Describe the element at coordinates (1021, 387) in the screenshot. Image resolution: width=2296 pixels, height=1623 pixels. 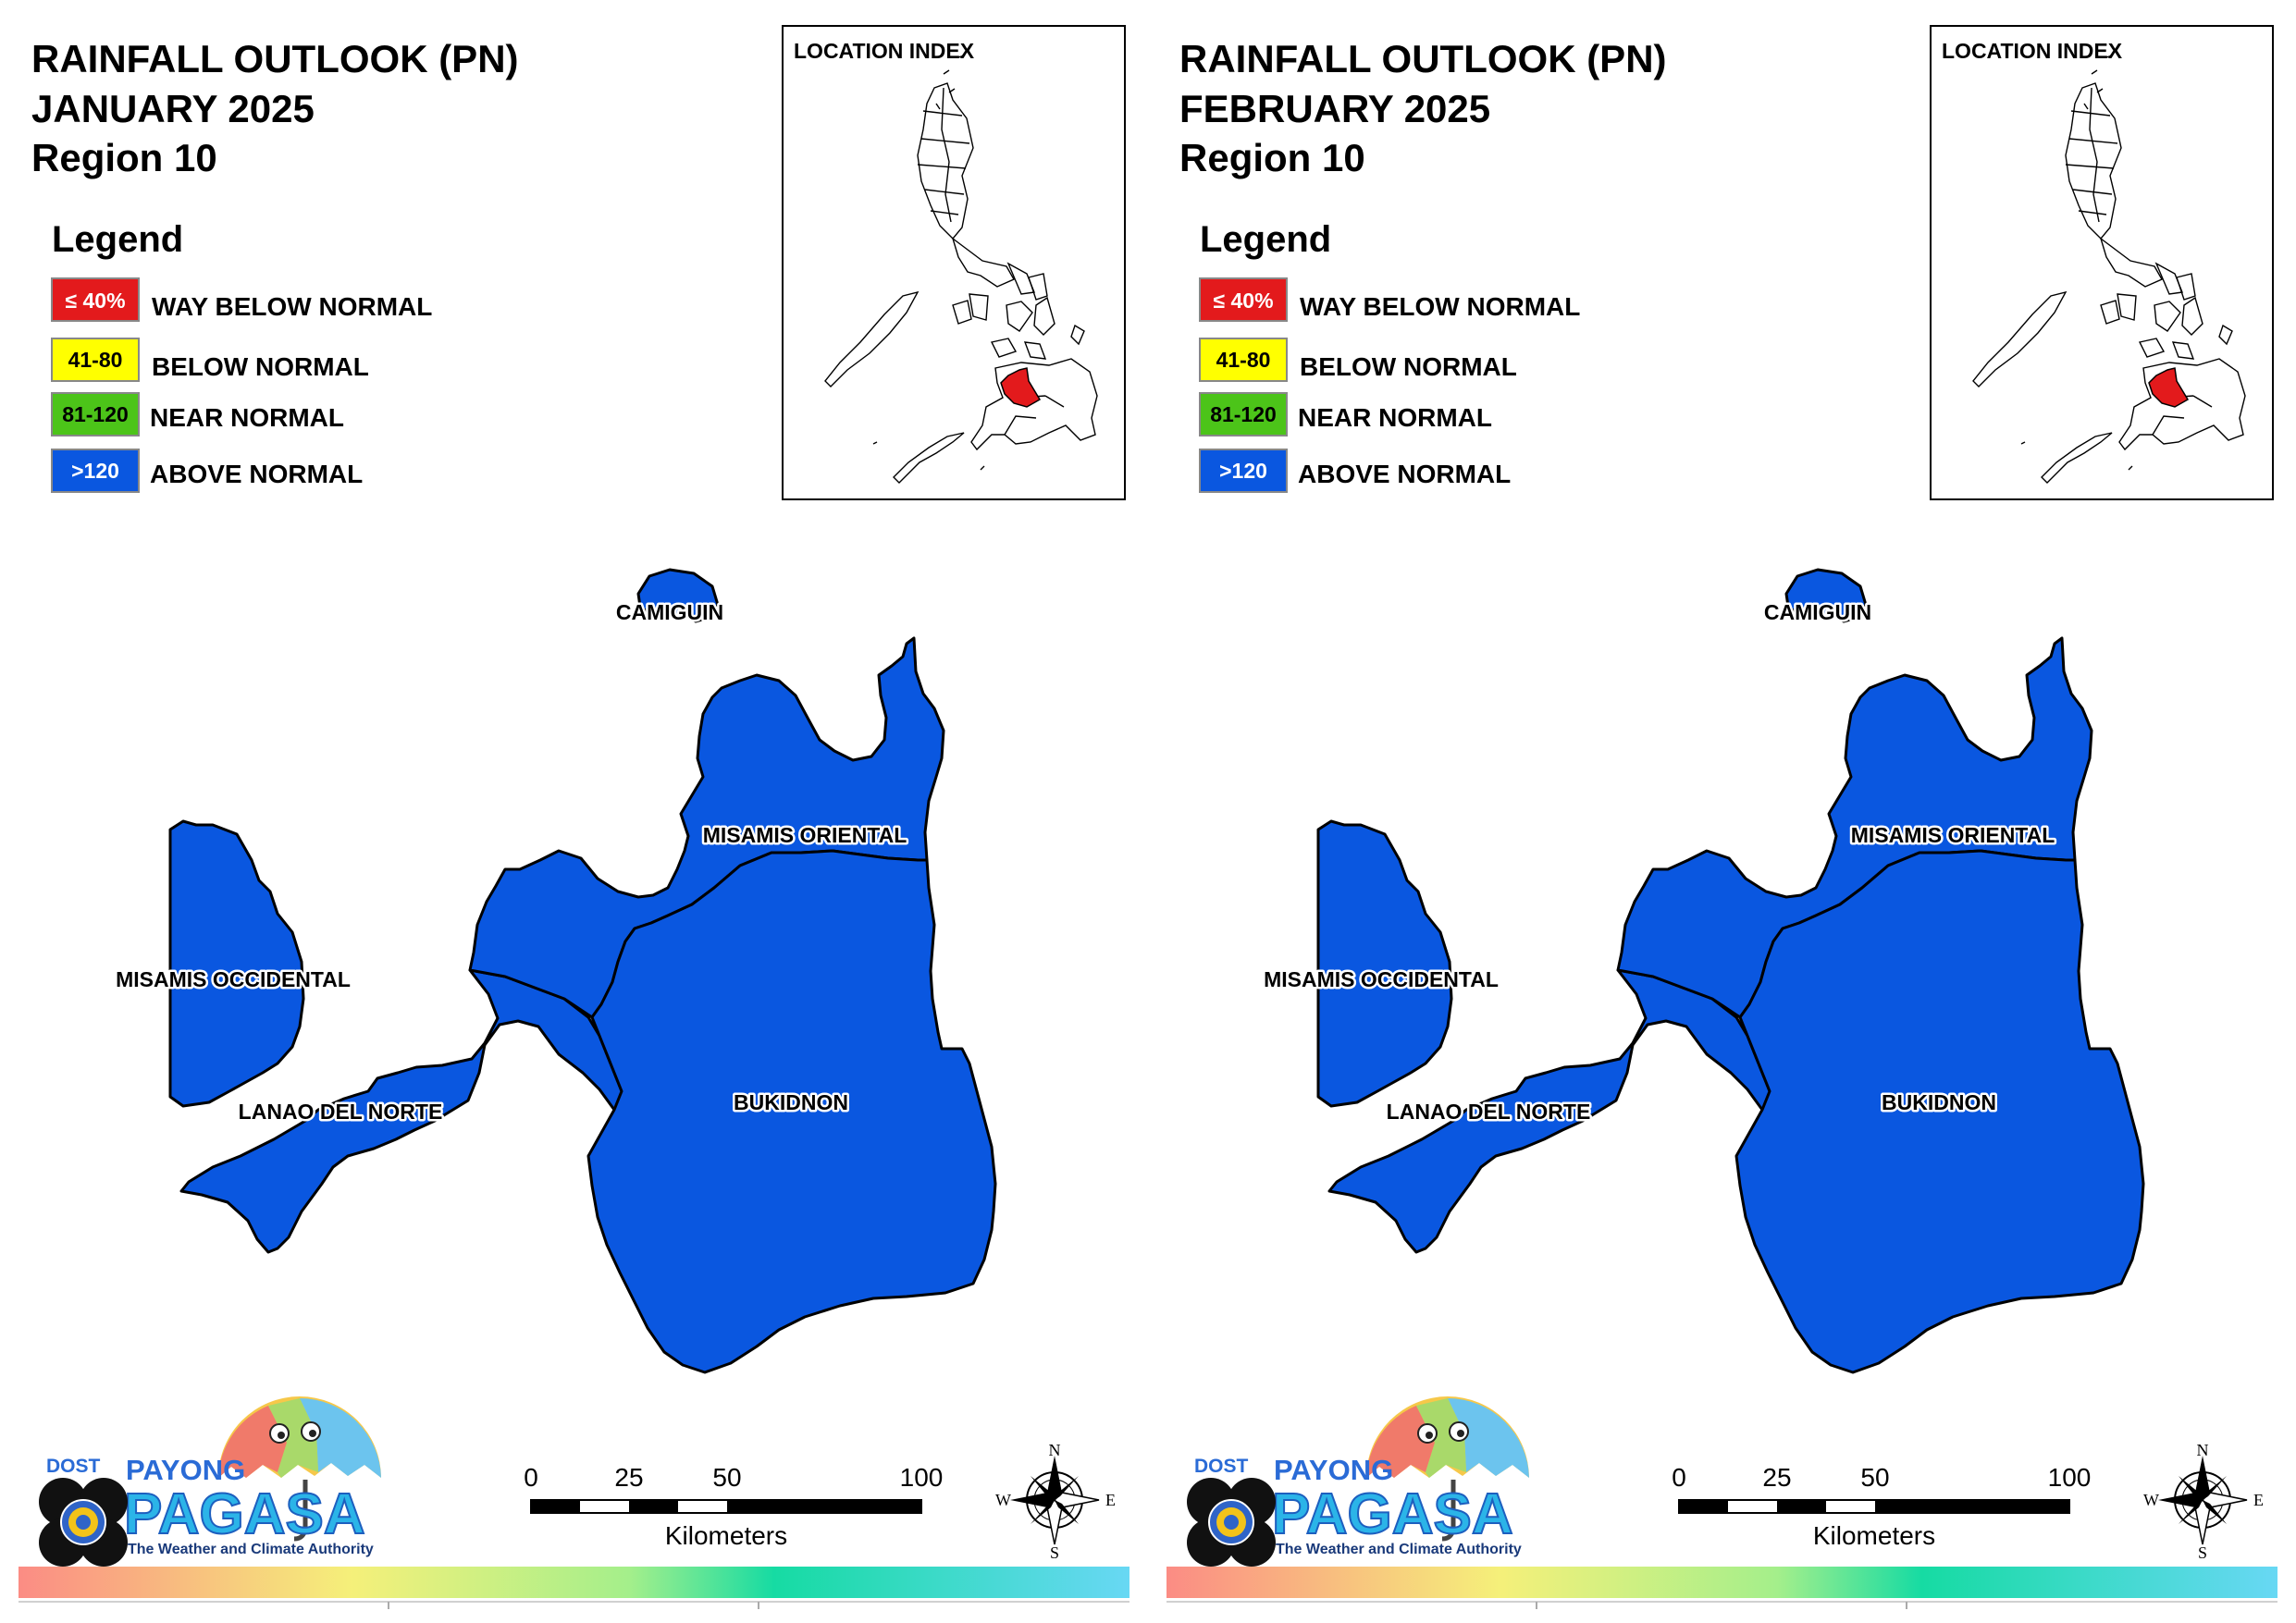
I see `region-10-highlight` at that location.